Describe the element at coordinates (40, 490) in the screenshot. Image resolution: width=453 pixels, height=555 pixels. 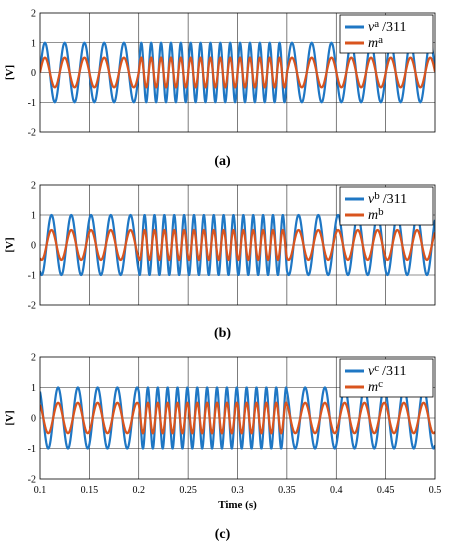
I see `x-tick-label: 0.1` at that location.